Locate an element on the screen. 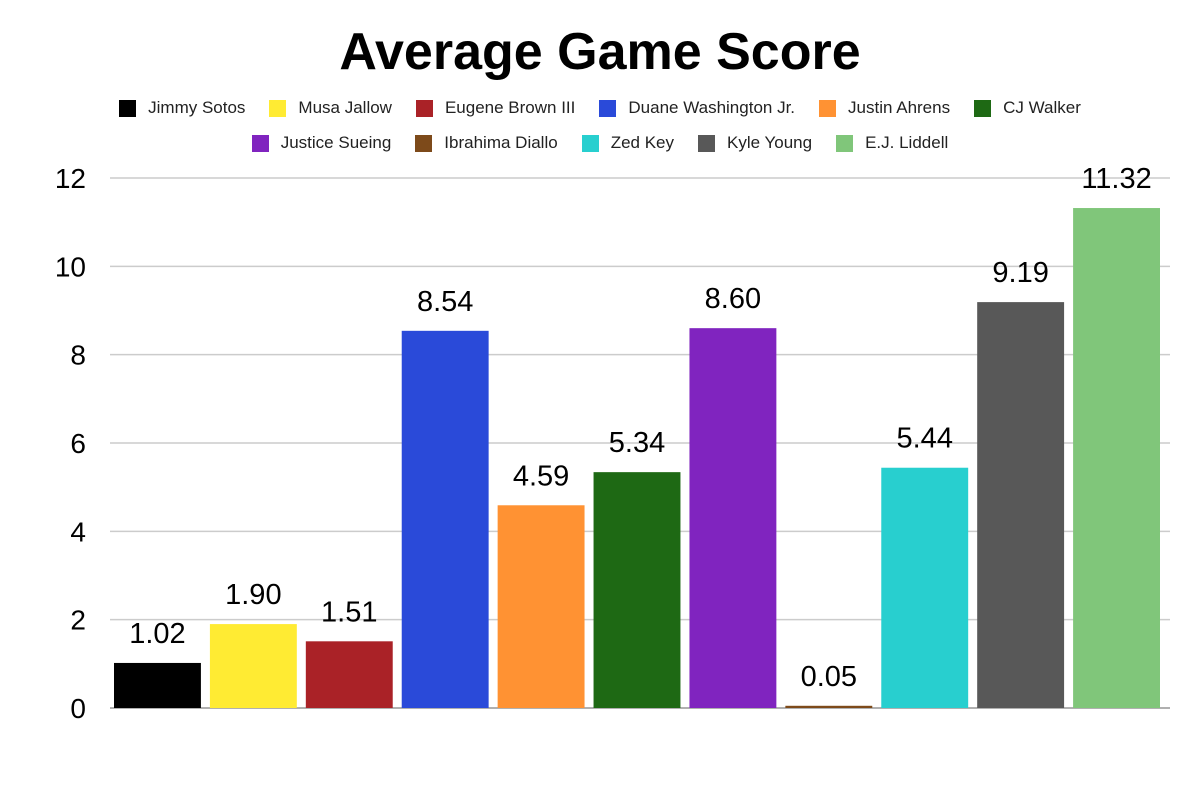  legend-item: Kyle Young is located at coordinates (755, 143).